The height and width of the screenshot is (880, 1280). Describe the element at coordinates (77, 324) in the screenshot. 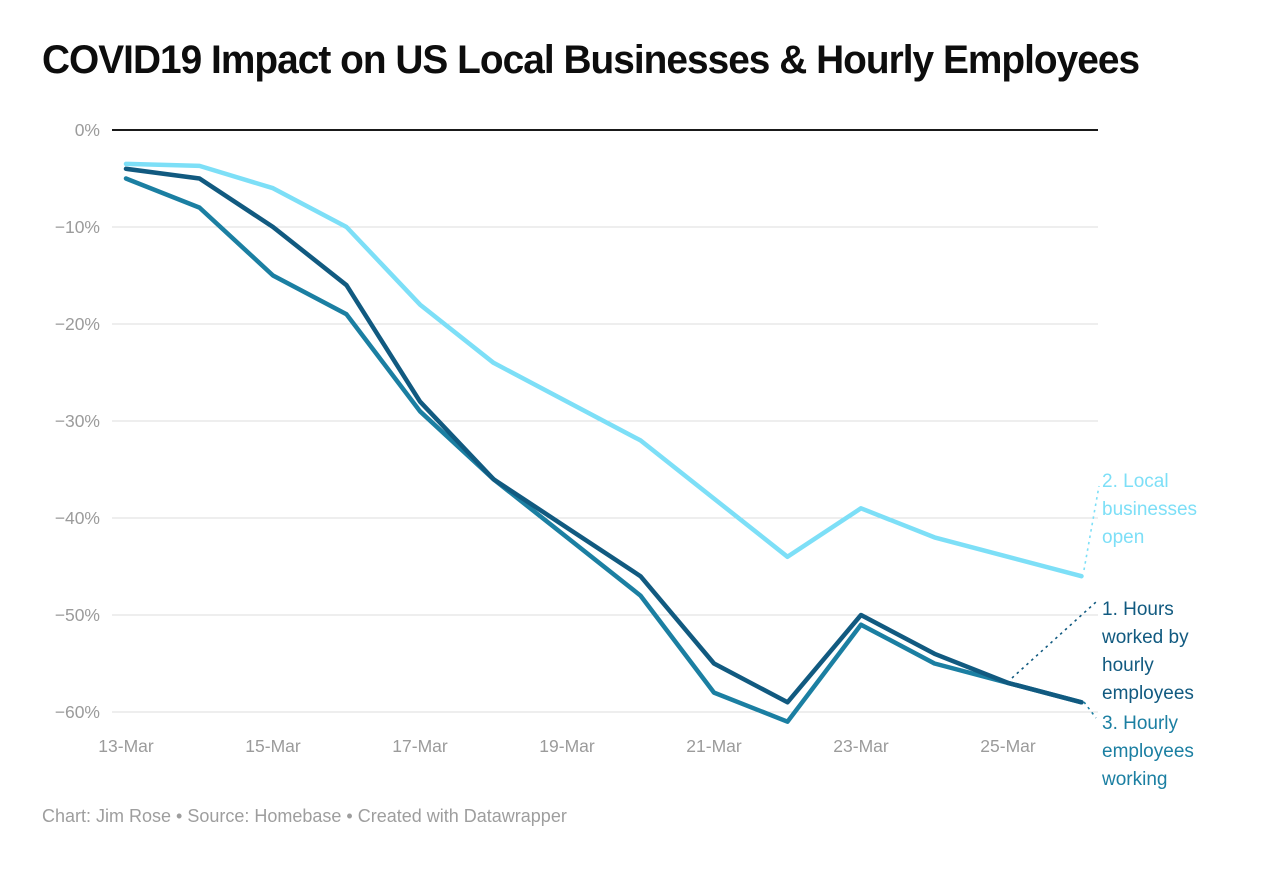

I see `y-tick-label: −20%` at that location.